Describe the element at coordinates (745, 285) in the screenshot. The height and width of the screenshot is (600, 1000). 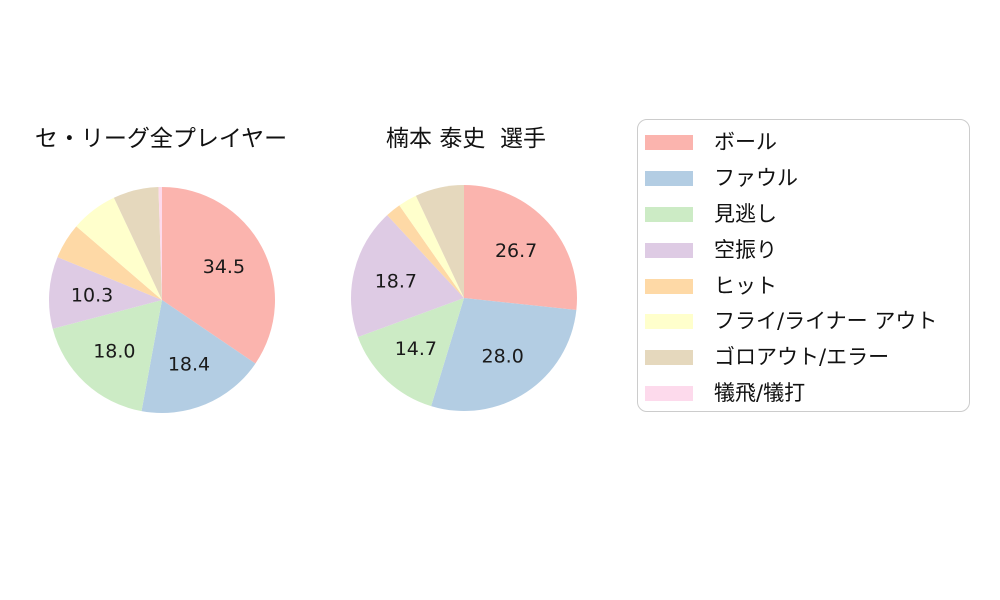
I see `legend-label: ヒット` at that location.